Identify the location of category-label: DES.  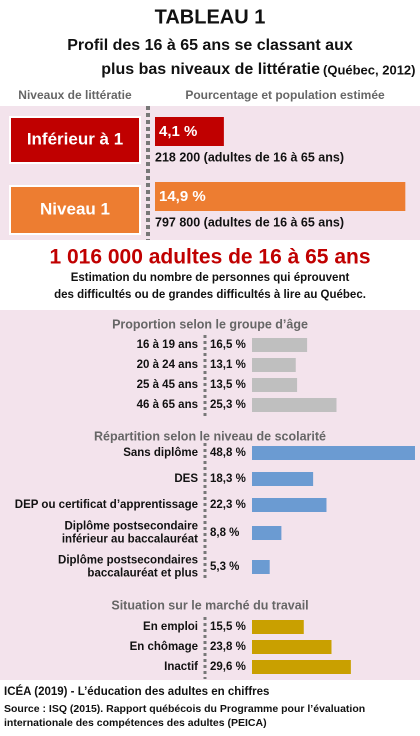
(186, 479).